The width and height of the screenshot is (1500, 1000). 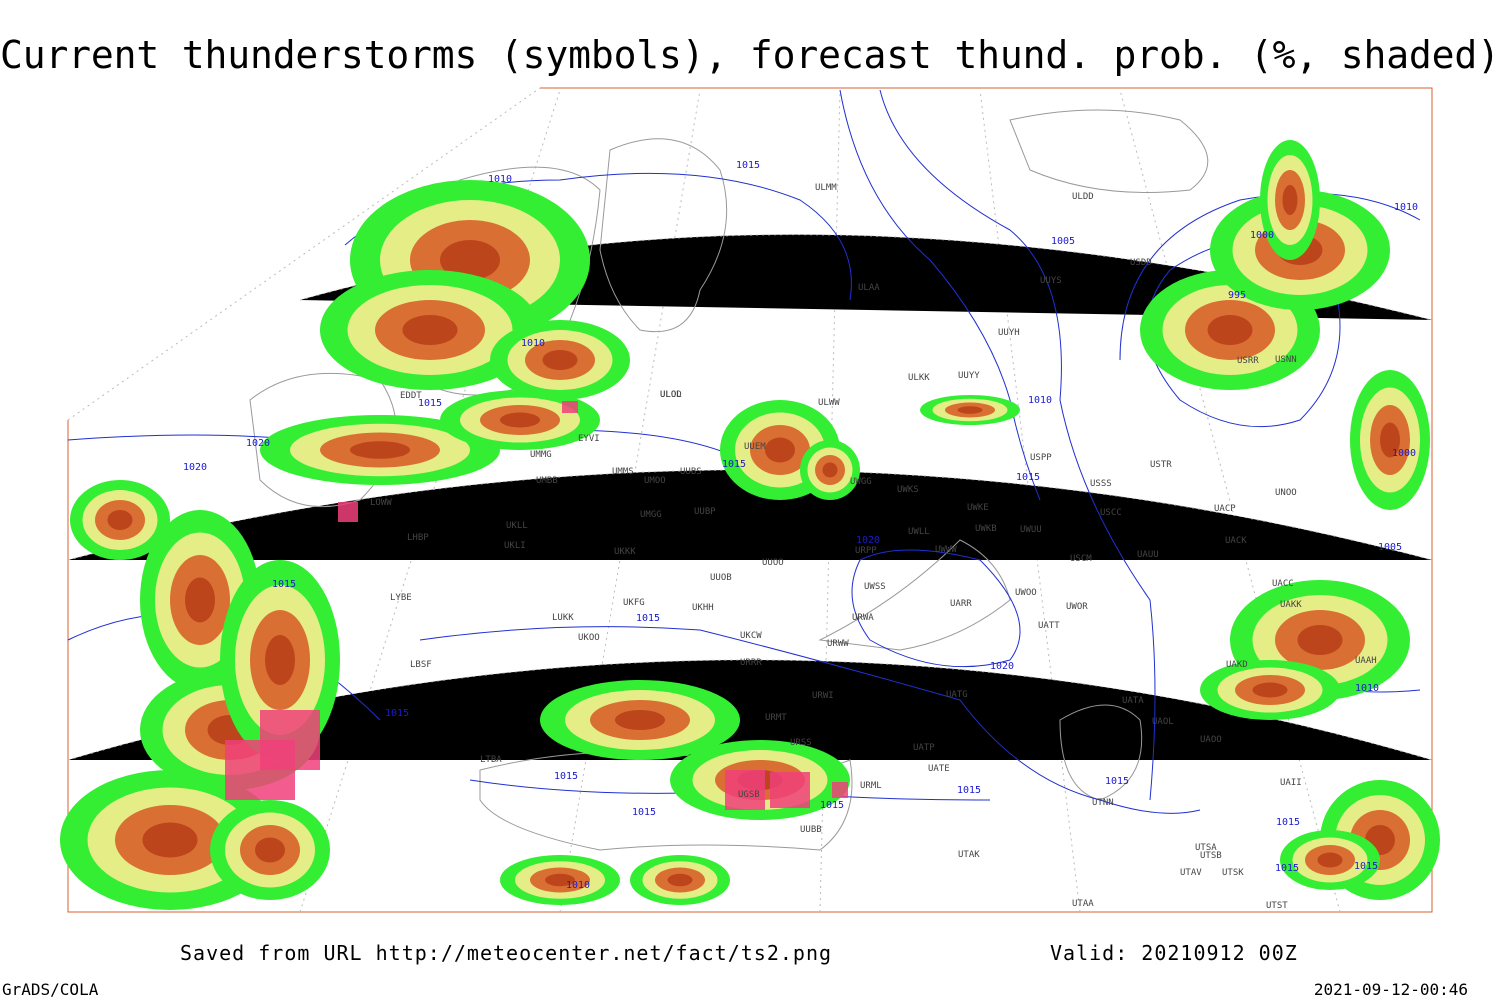 I want to click on station-label: USRR, so click(x=1248, y=361).